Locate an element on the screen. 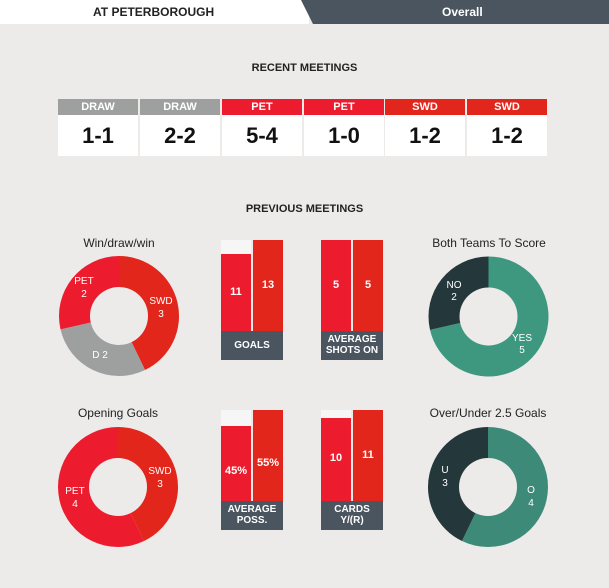 This screenshot has height=588, width=609. meeting-card: DRAW 1-1 is located at coordinates (98, 127).